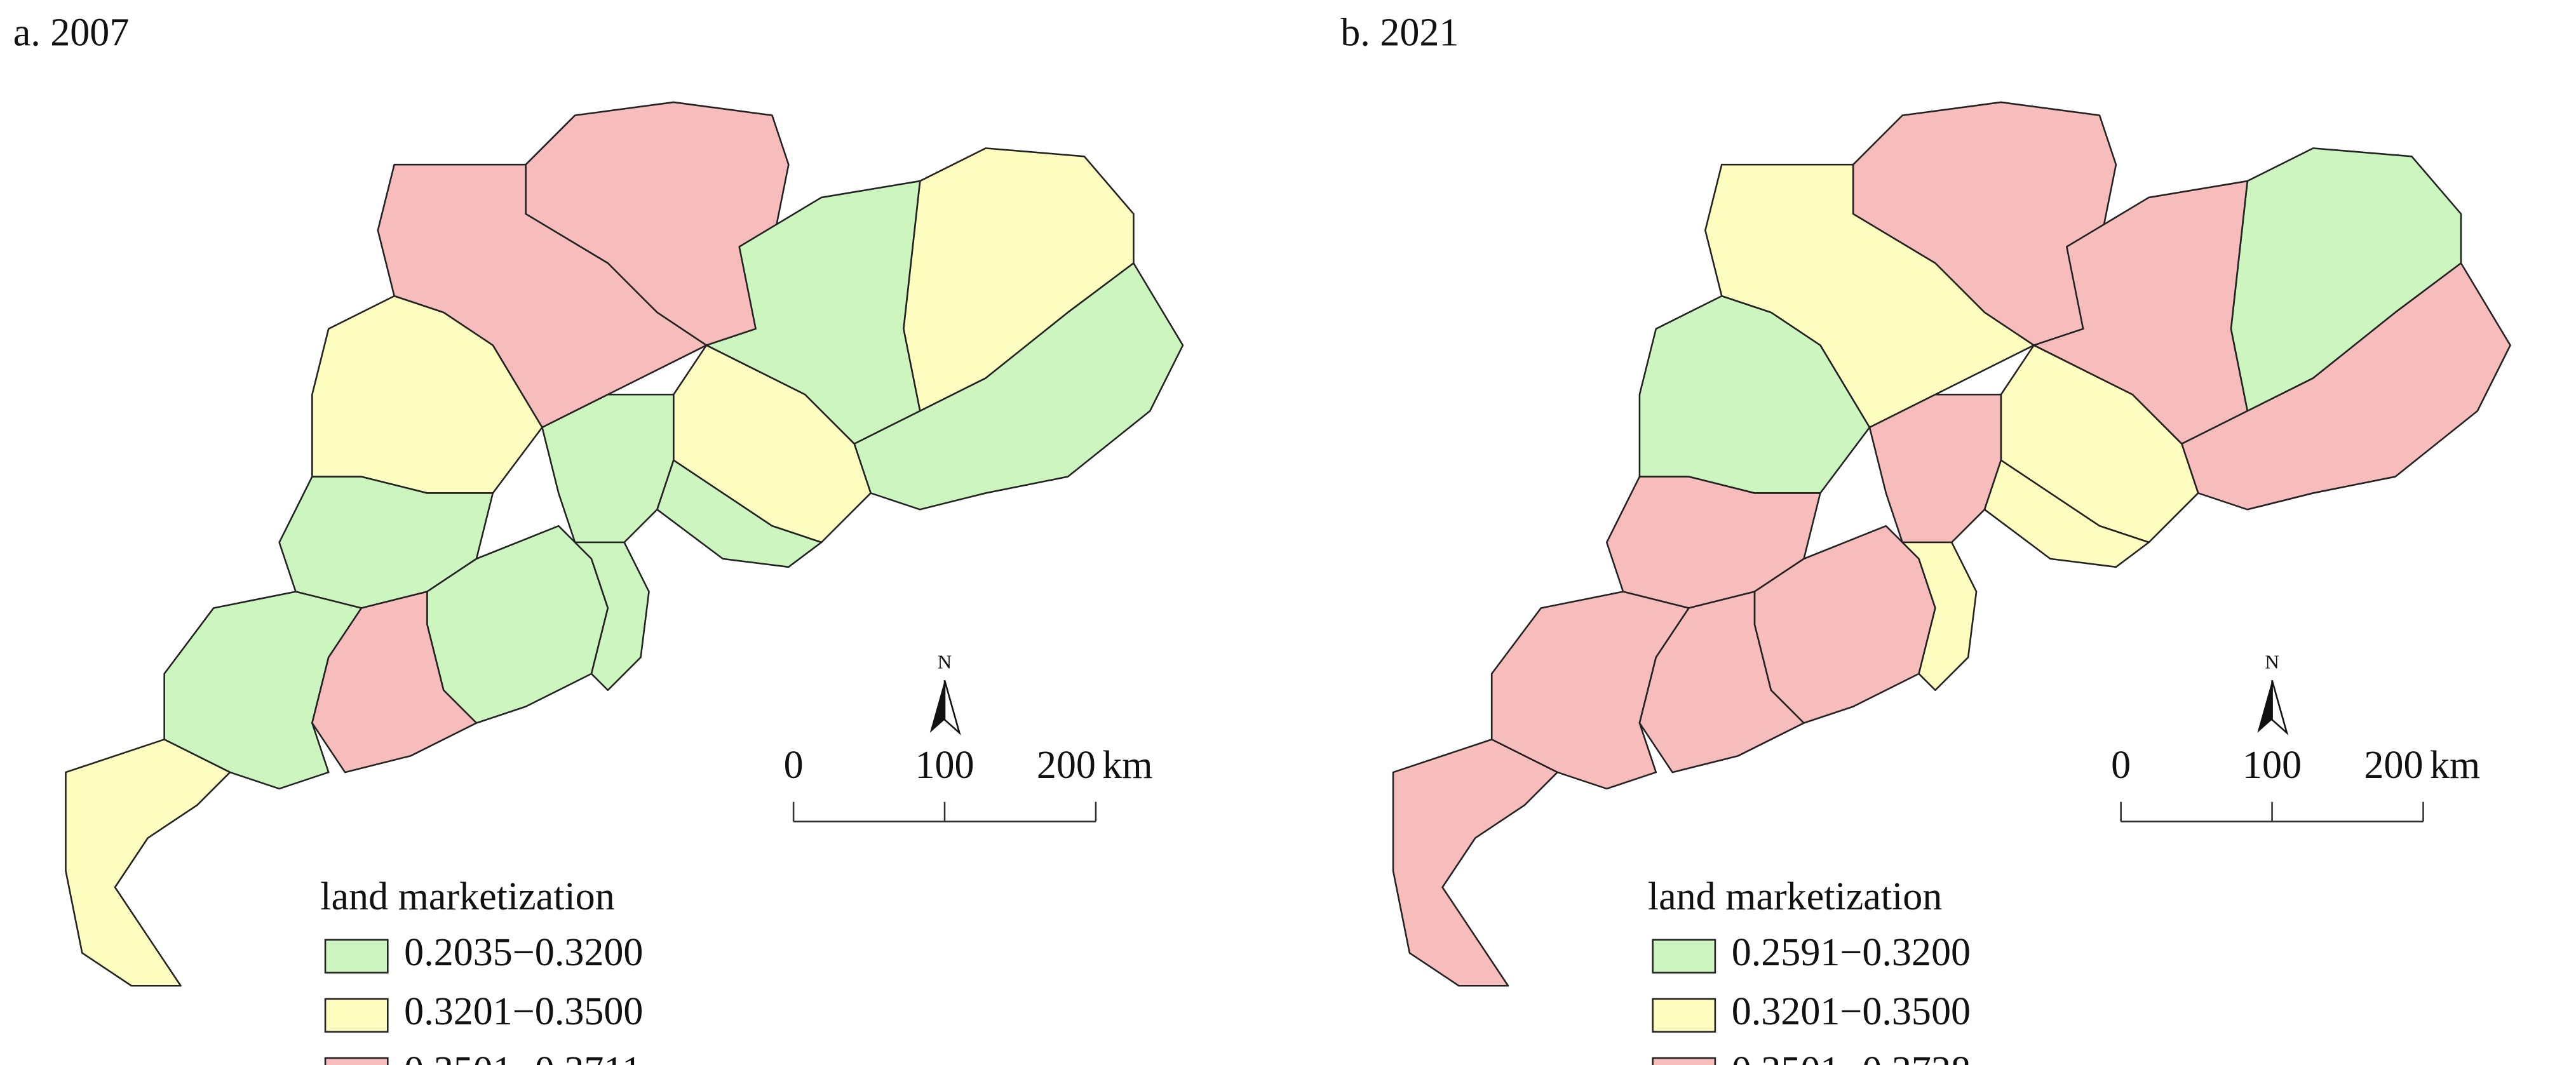 The width and height of the screenshot is (2576, 1065). I want to click on legend-label: 0.3501−0.3738, so click(1851, 1057).